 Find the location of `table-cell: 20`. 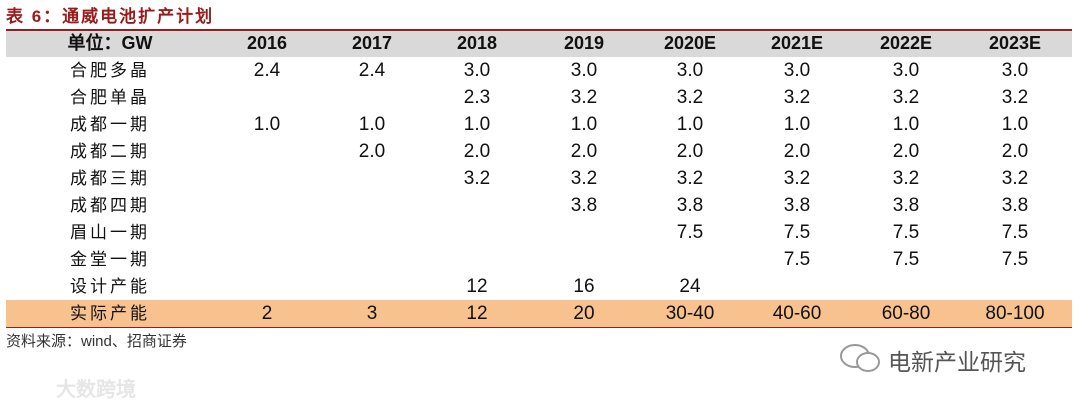

table-cell: 20 is located at coordinates (584, 313).